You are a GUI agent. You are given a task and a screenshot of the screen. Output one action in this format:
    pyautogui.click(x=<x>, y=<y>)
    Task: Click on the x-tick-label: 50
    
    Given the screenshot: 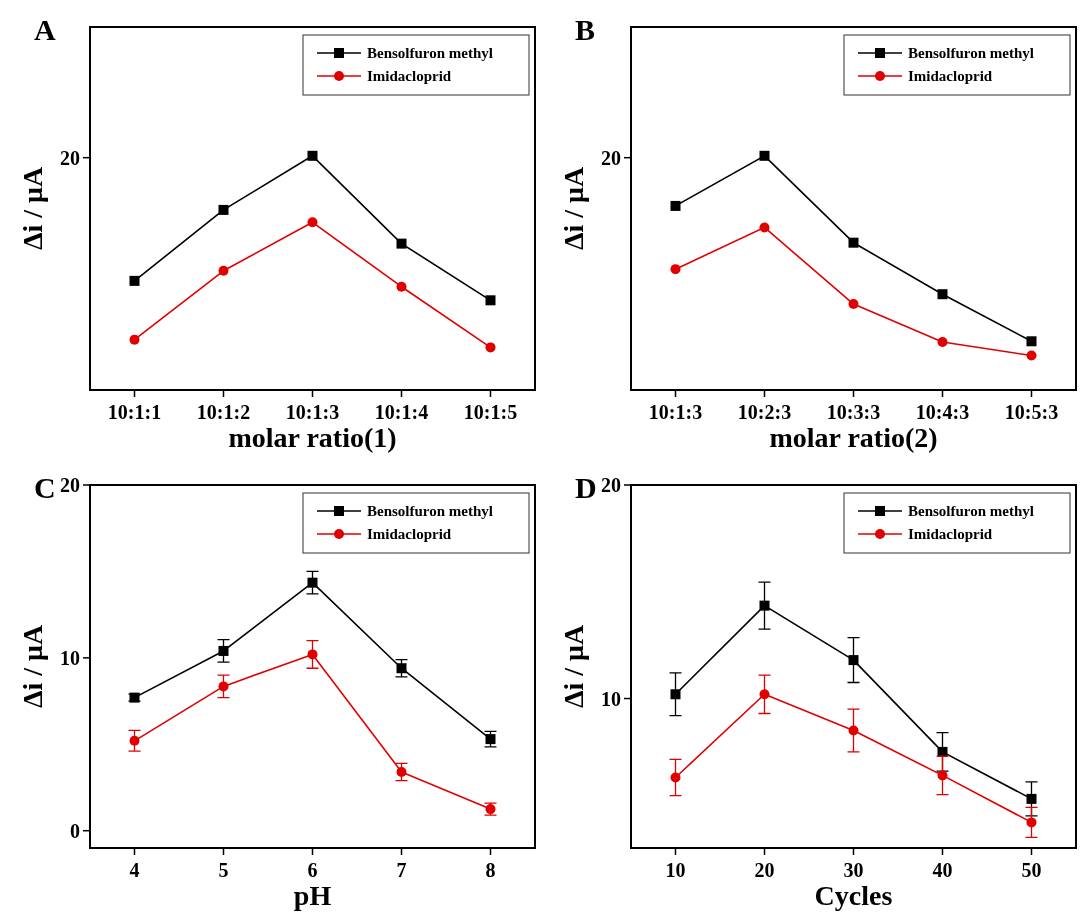 What is the action you would take?
    pyautogui.click(x=1031, y=870)
    